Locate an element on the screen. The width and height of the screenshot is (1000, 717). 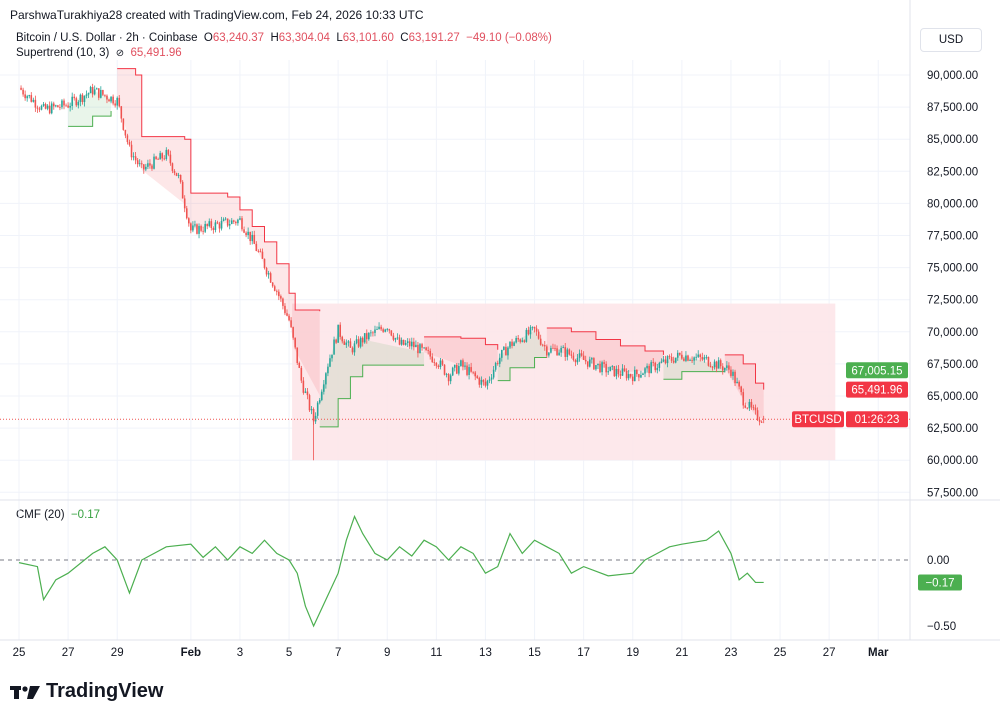
currency-selector: USD is located at coordinates (951, 40).